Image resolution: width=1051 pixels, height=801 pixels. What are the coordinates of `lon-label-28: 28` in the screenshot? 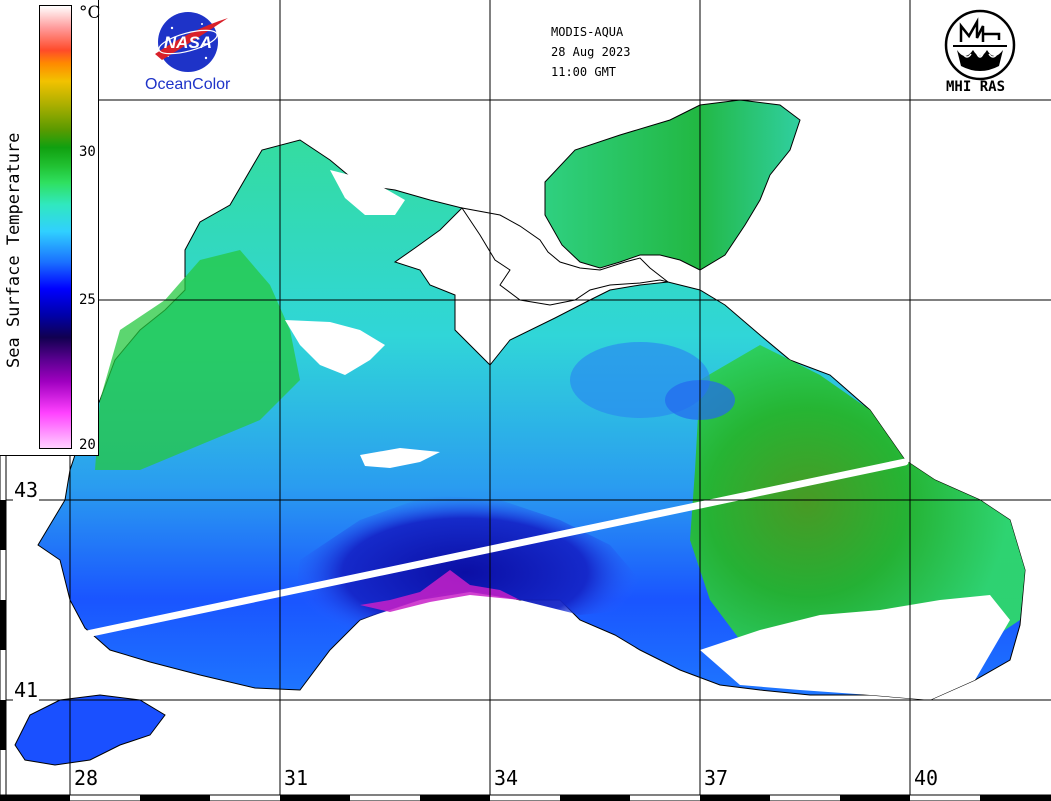 It's located at (86, 778).